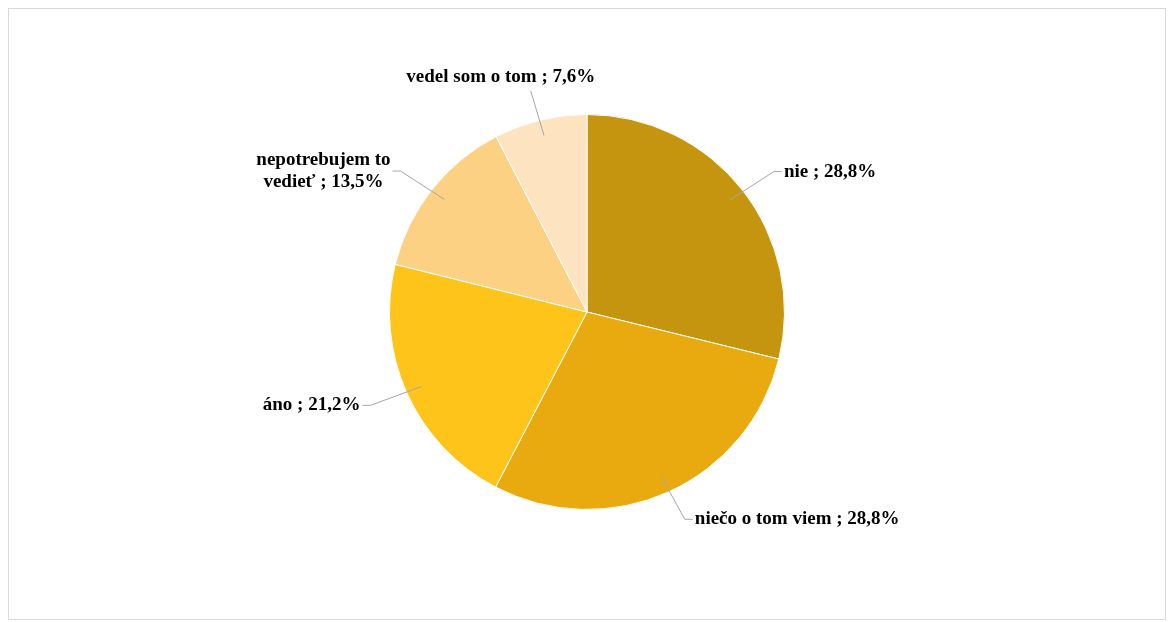  What do you see at coordinates (830, 170) in the screenshot?
I see `slice-label: nie ; 28,8%` at bounding box center [830, 170].